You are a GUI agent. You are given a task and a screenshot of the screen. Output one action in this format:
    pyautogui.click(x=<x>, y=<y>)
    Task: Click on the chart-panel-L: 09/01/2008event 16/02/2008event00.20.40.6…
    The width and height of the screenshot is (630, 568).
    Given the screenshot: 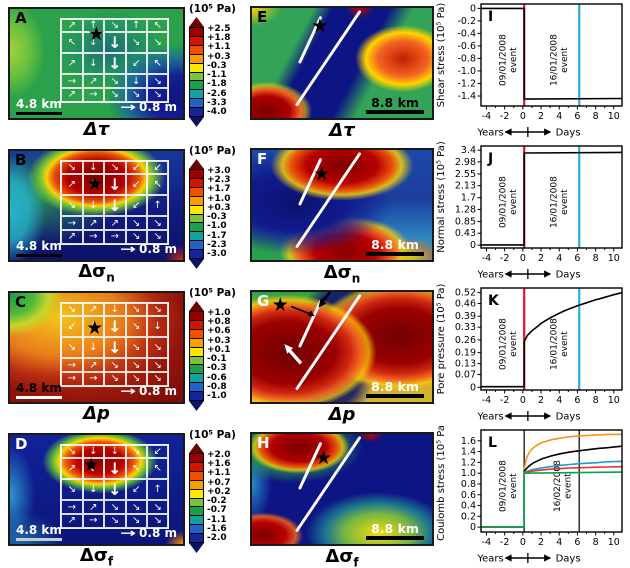 What is the action you would take?
    pyautogui.click(x=529, y=495)
    